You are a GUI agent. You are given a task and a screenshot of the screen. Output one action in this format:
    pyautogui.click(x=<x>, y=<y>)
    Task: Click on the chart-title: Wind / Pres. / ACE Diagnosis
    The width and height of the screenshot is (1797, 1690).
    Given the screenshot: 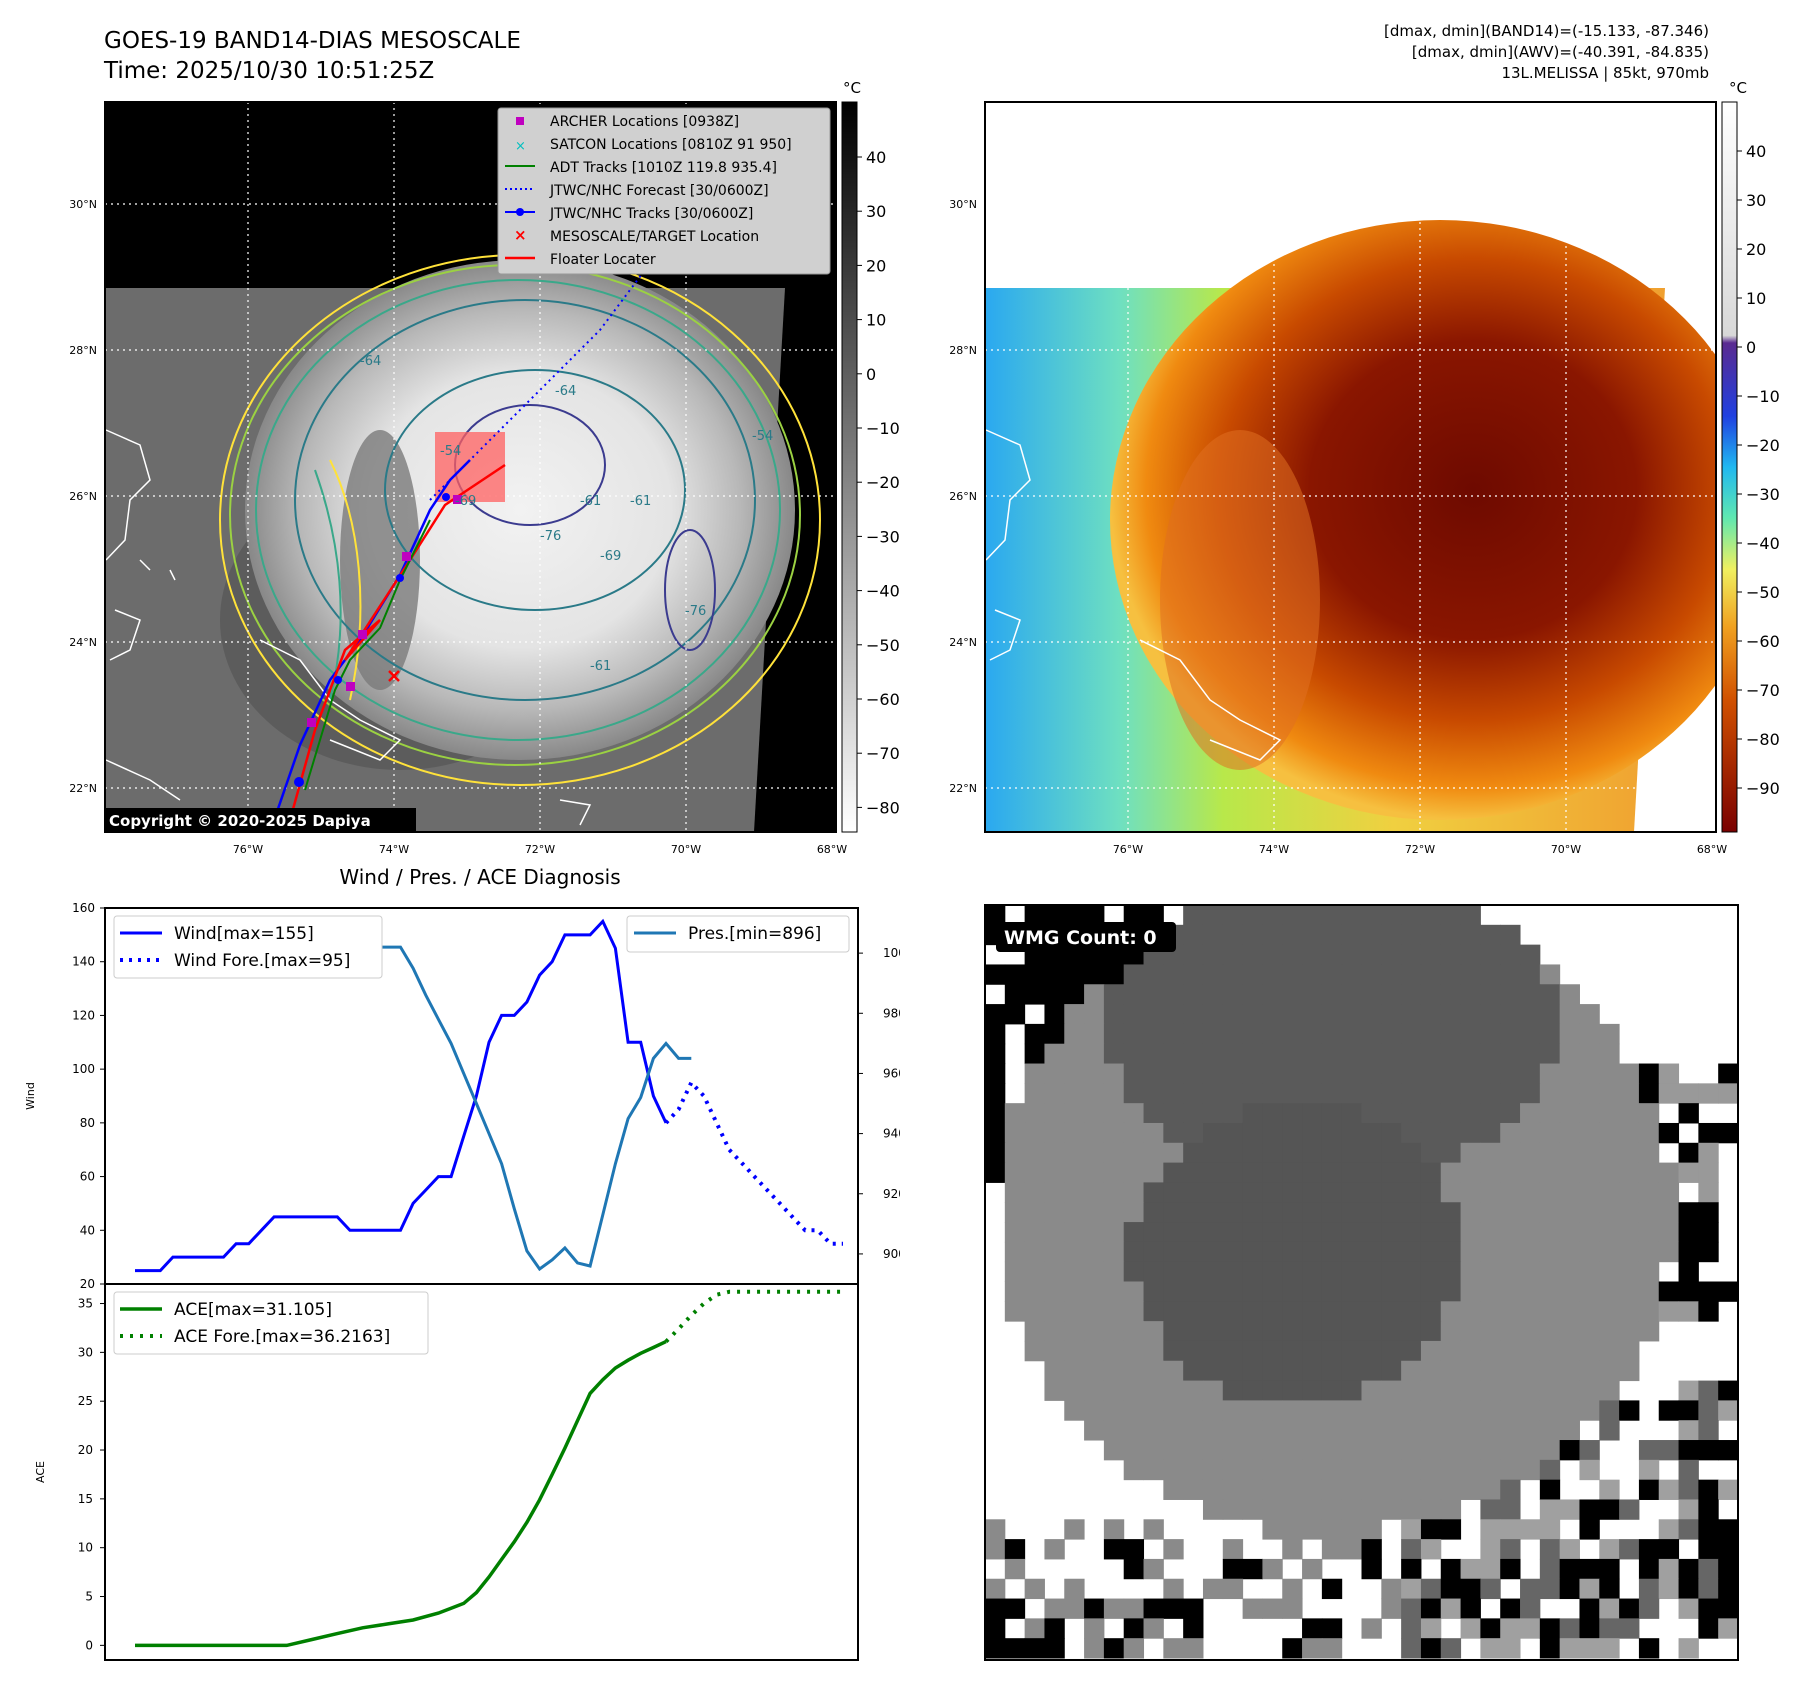 What is the action you would take?
    pyautogui.click(x=479, y=877)
    